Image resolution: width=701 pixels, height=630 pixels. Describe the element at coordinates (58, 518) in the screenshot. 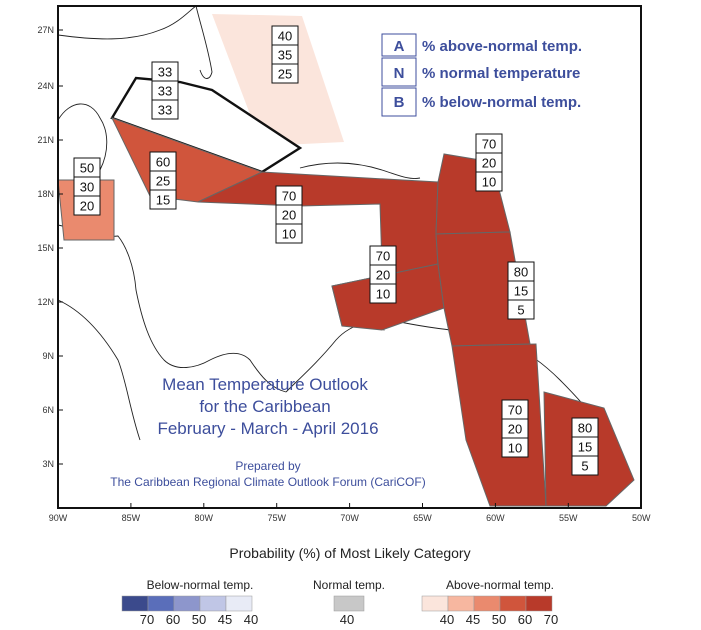

I see `lon-label: 90W` at that location.